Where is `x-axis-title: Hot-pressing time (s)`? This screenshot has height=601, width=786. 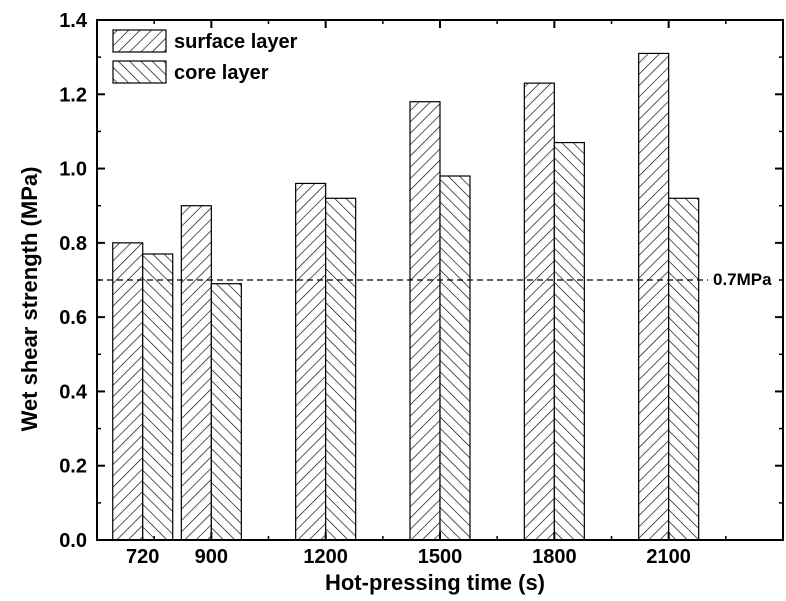
x-axis-title: Hot-pressing time (s) is located at coordinates (435, 582).